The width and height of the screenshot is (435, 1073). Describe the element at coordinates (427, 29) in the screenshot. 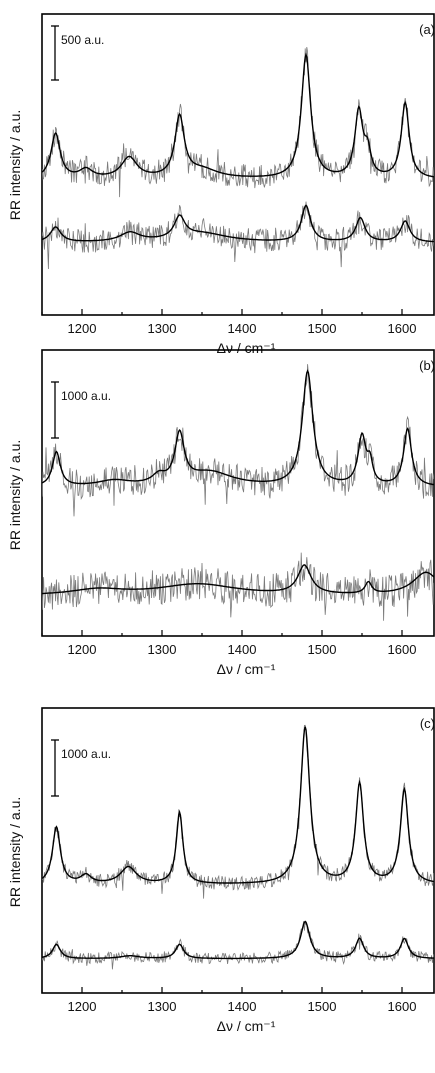

I see `panel-label: (a)` at that location.